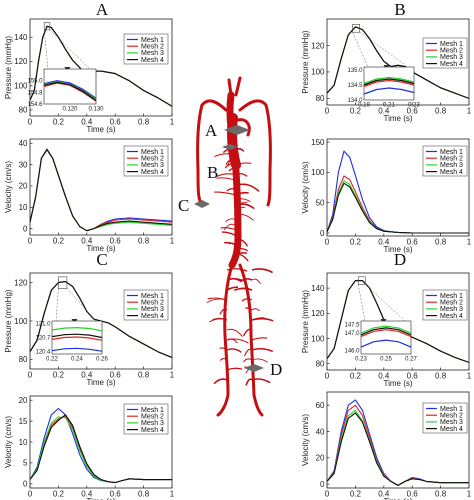 This screenshot has height=500, width=474. What do you see at coordinates (102, 9) in the screenshot?
I see `panel-letter-a: A` at bounding box center [102, 9].